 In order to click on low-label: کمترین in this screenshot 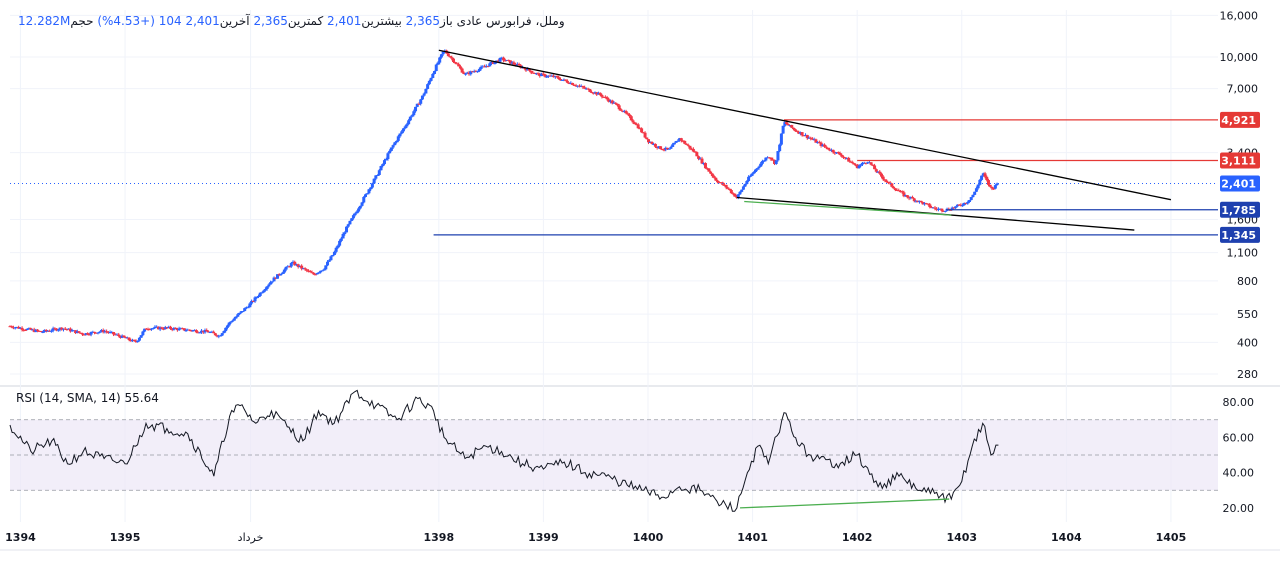, I will do `click(305, 21)`.